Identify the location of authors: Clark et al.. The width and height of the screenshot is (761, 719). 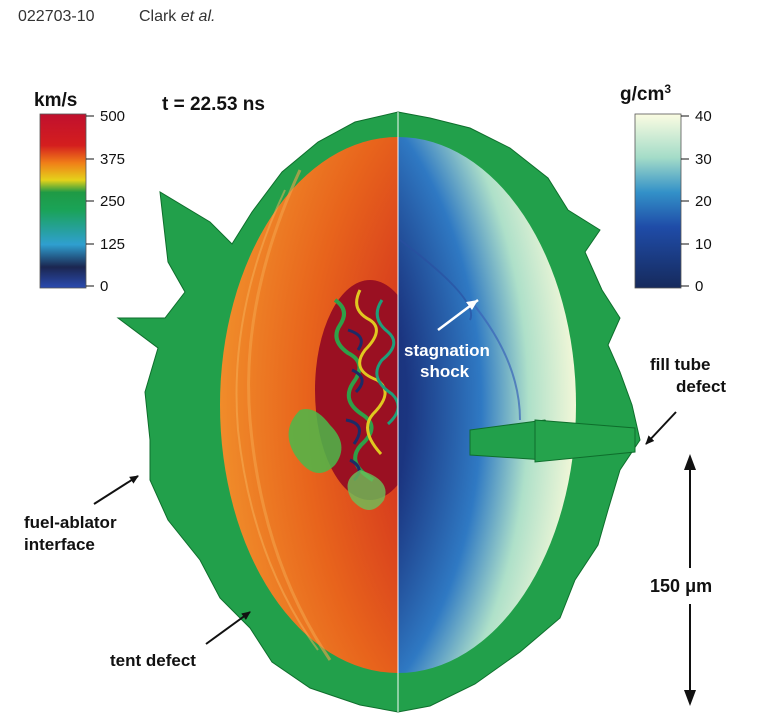
(177, 16).